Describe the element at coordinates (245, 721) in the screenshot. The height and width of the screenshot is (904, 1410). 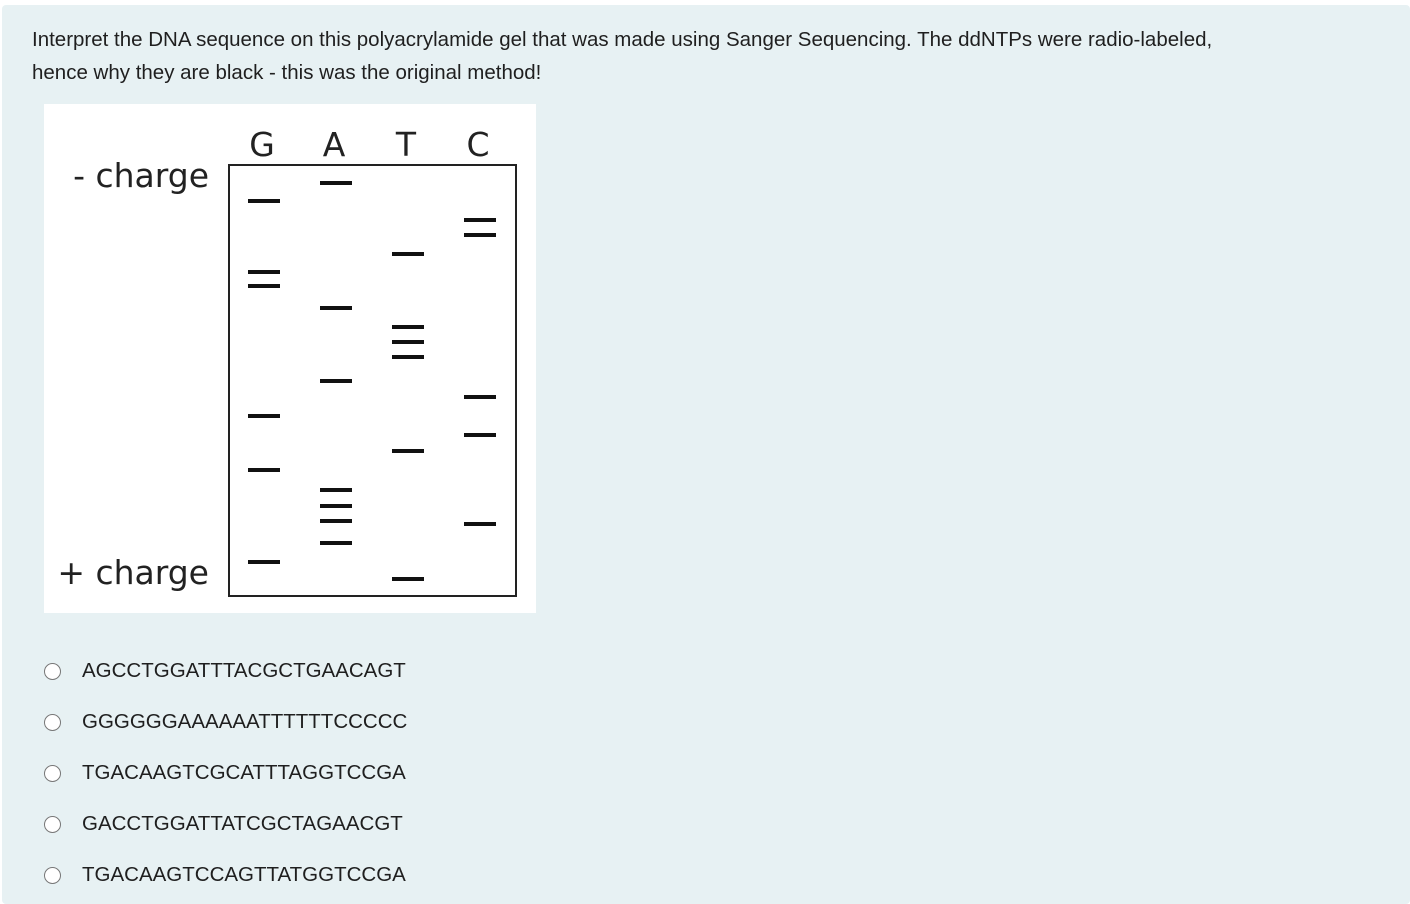
I see `option-text: GGGGGGAAAAAATTTTTTCCCCC` at that location.